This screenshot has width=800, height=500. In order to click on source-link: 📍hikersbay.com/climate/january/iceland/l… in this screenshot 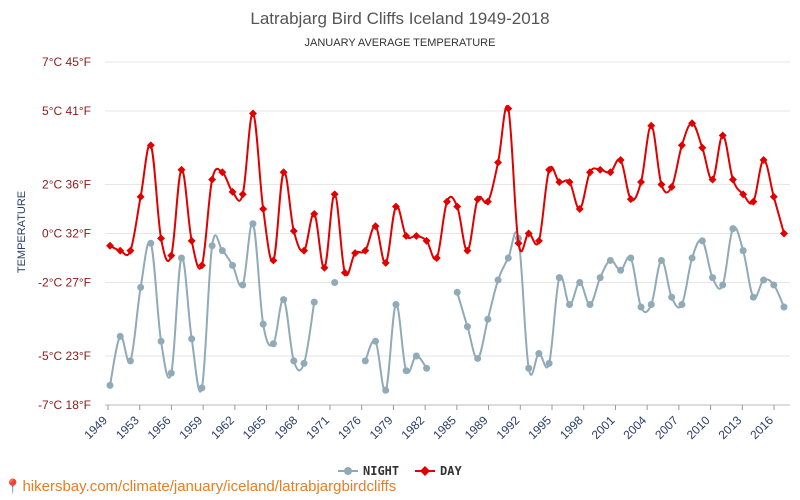, I will do `click(200, 486)`.